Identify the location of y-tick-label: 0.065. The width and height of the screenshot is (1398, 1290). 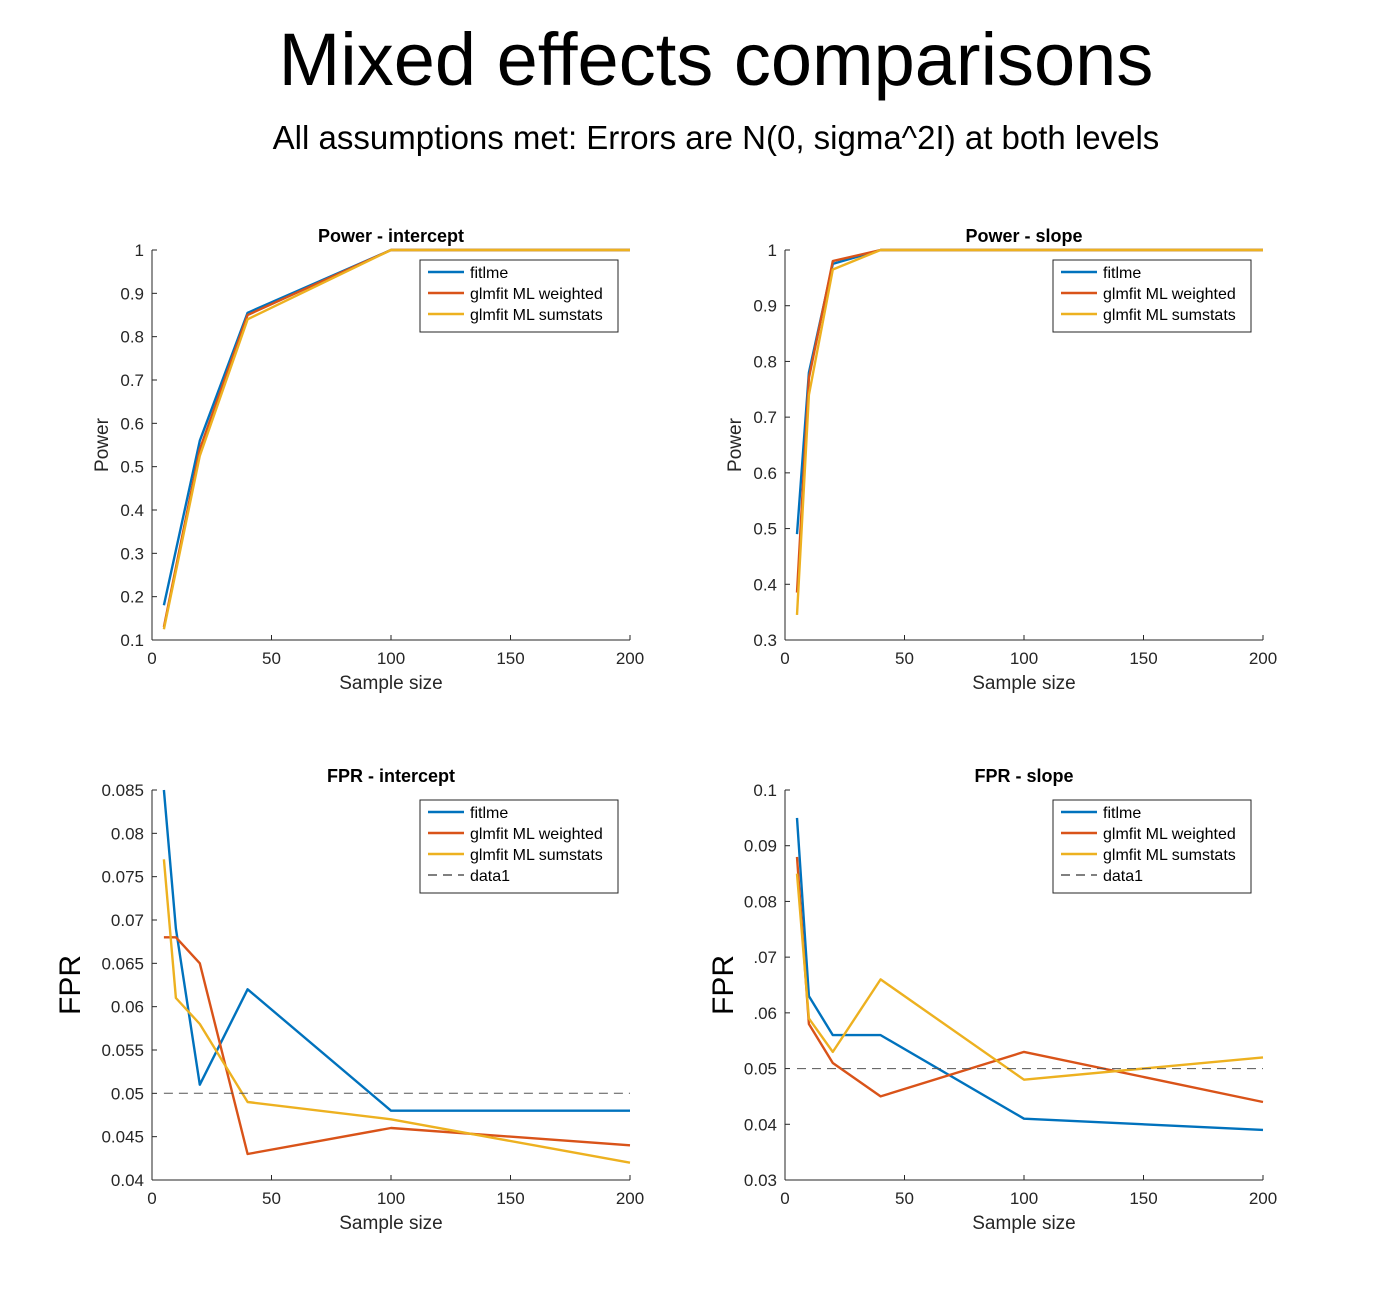
(122, 963).